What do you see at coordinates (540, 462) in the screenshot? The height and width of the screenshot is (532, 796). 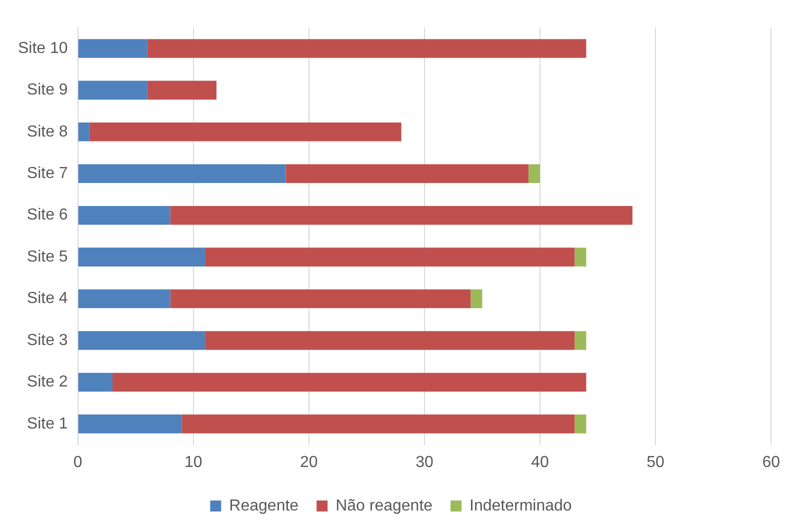 I see `x-tick-label: 40` at bounding box center [540, 462].